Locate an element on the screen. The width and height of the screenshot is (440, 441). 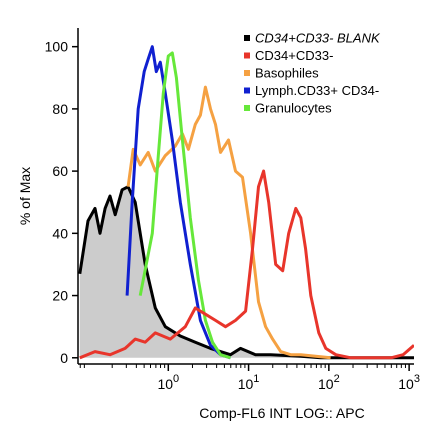
x-tick-label: 10² is located at coordinates (329, 382).